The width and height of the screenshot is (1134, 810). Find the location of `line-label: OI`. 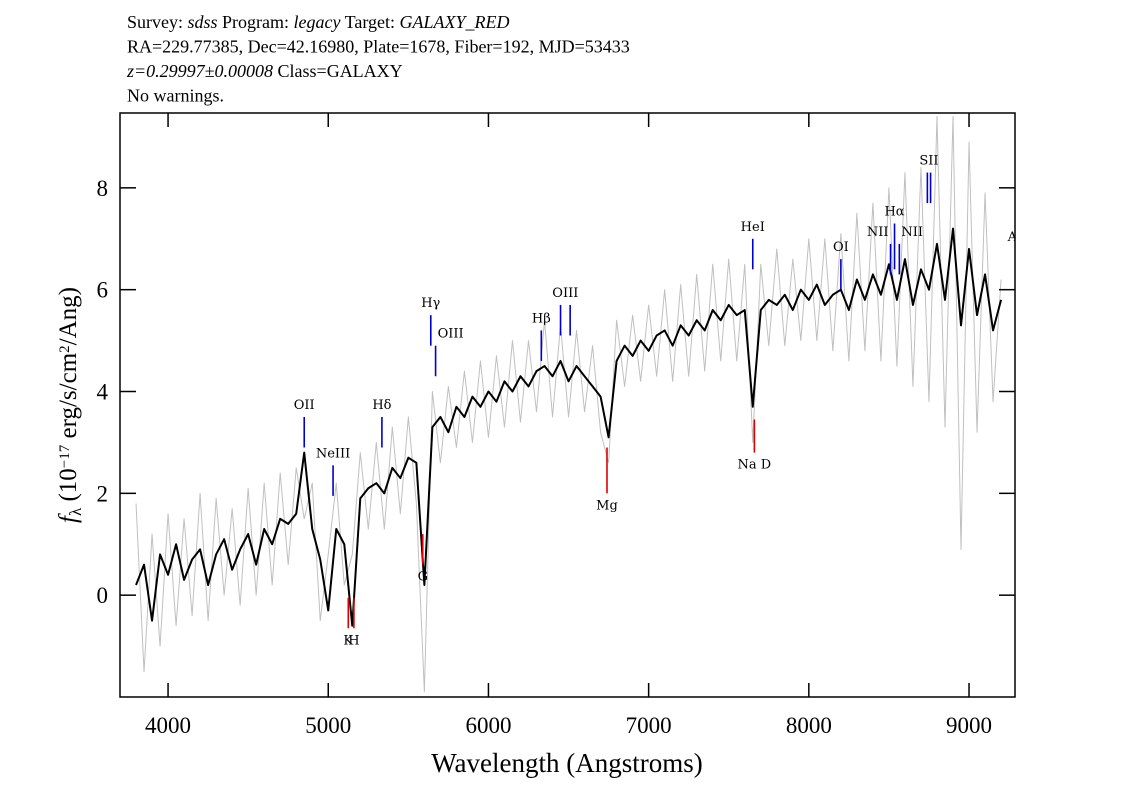

line-label: OI is located at coordinates (841, 247).